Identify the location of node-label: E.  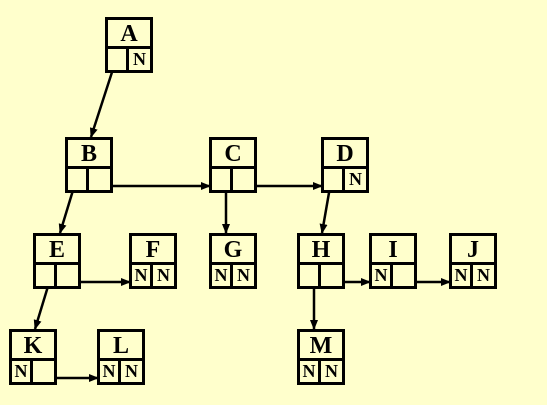
(57, 250).